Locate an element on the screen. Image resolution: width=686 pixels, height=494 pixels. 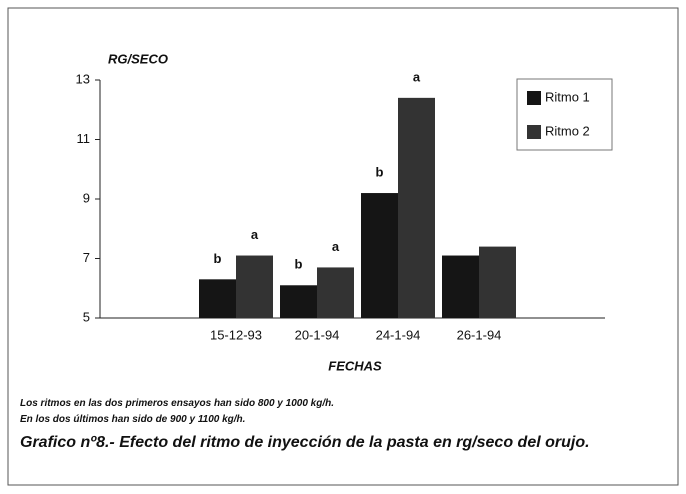
y-tick-label: 13 is located at coordinates (83, 78).